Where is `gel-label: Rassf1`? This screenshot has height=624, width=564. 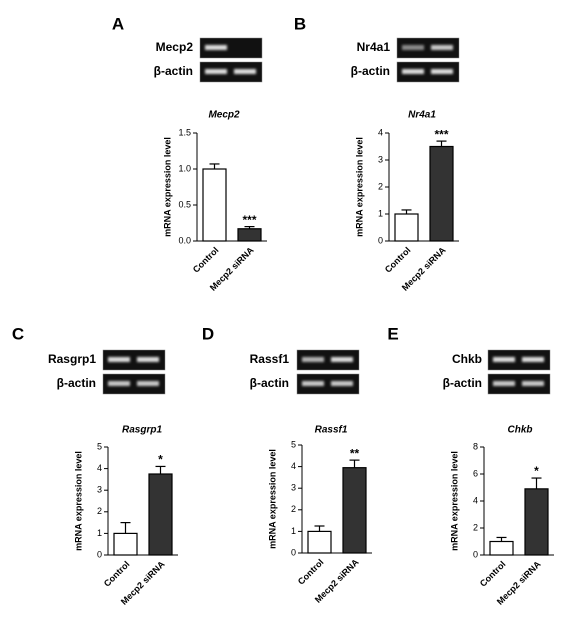
gel-label: Rassf1 is located at coordinates (270, 359).